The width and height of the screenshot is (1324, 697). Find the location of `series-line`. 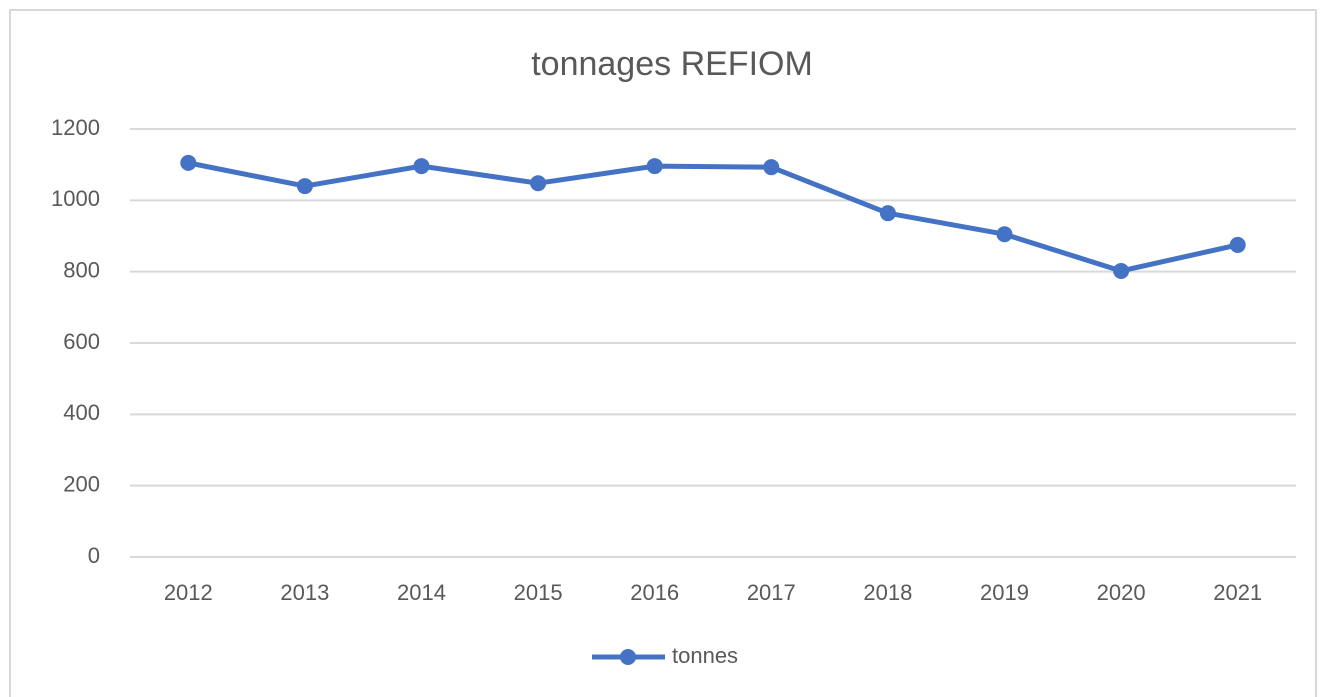

series-line is located at coordinates (713, 217).